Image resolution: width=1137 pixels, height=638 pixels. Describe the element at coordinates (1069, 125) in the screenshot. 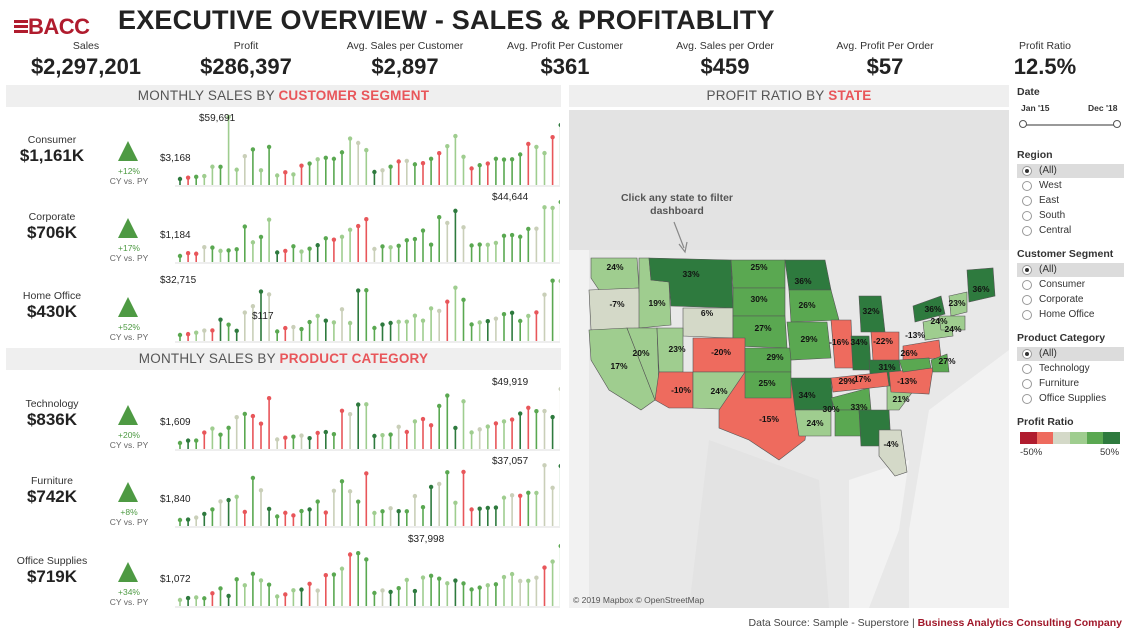

I see `date-slider-track` at that location.